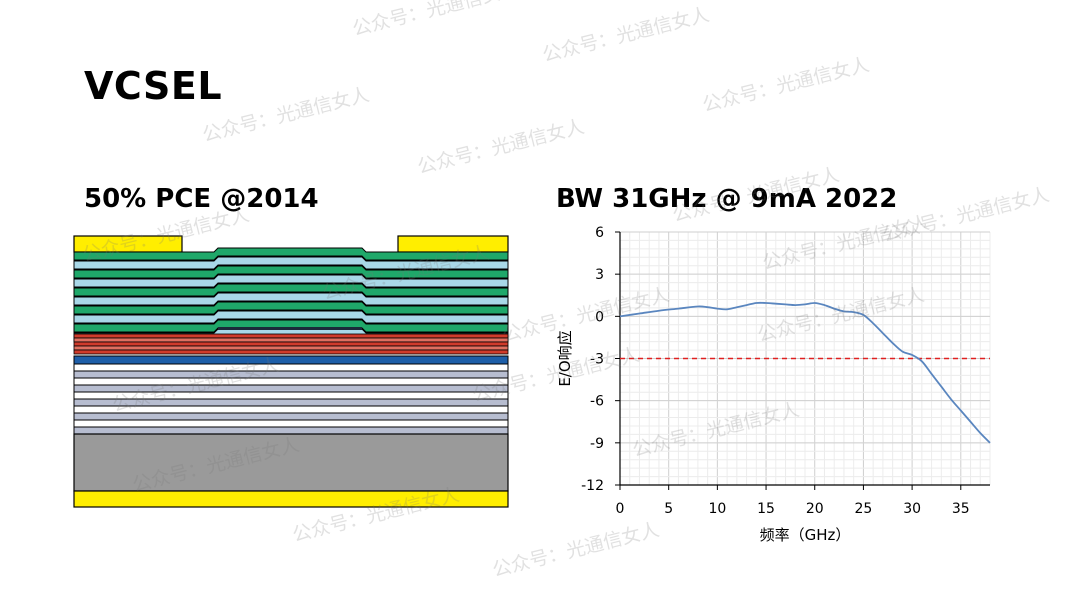 The height and width of the screenshot is (607, 1080). What do you see at coordinates (864, 509) in the screenshot?
I see `x-tick-label: 25` at bounding box center [864, 509].